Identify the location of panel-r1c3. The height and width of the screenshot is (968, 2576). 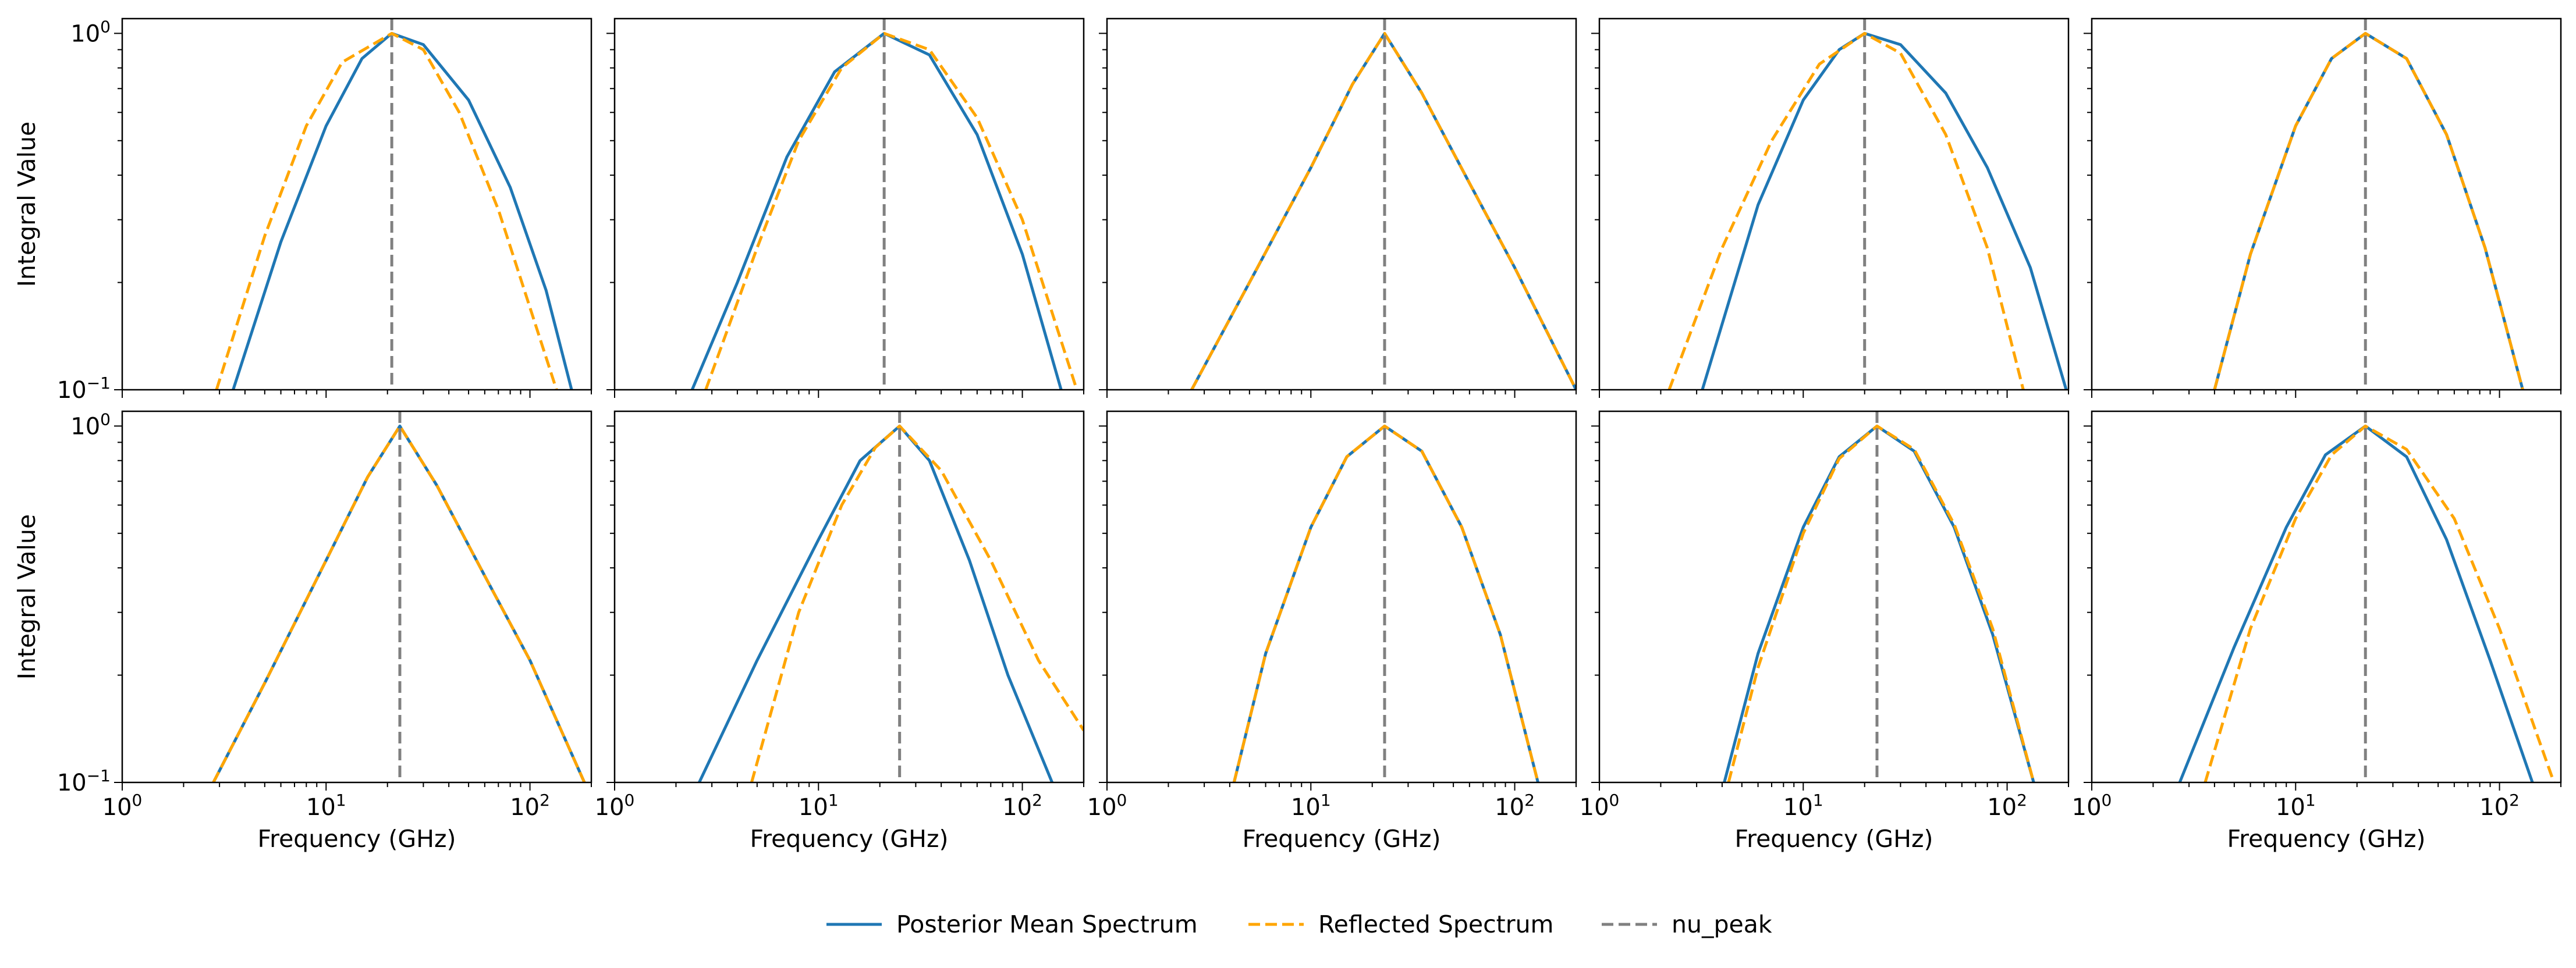
(1338, 208).